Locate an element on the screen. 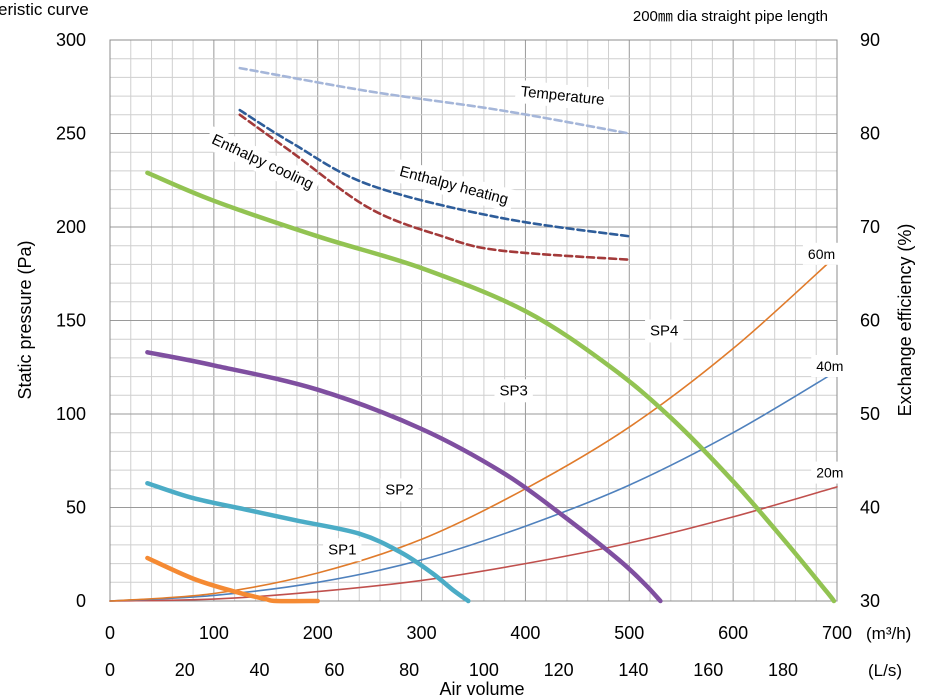 The width and height of the screenshot is (935, 699). label-sp1: SP1 is located at coordinates (342, 549).